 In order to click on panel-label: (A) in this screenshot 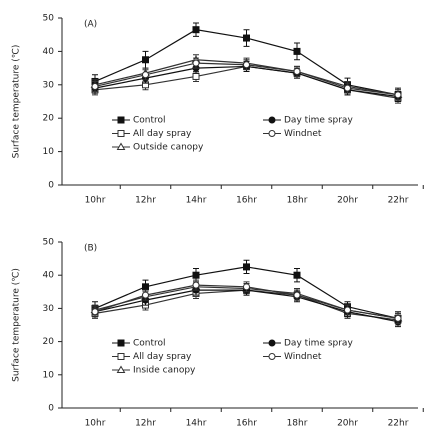, I will do `click(90, 25)`.